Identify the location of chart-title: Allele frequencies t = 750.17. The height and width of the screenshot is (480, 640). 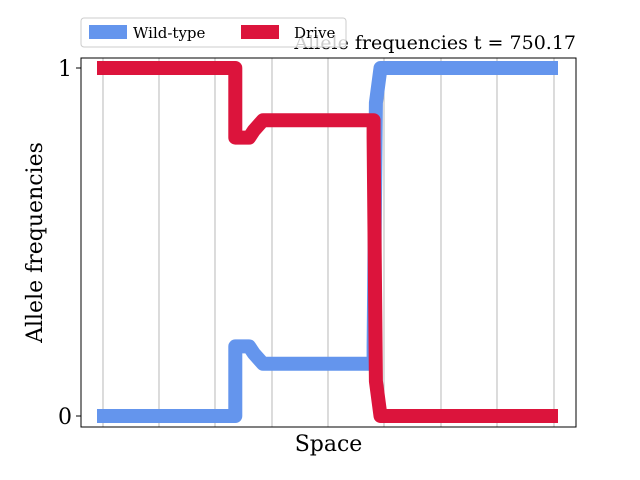
(434, 43).